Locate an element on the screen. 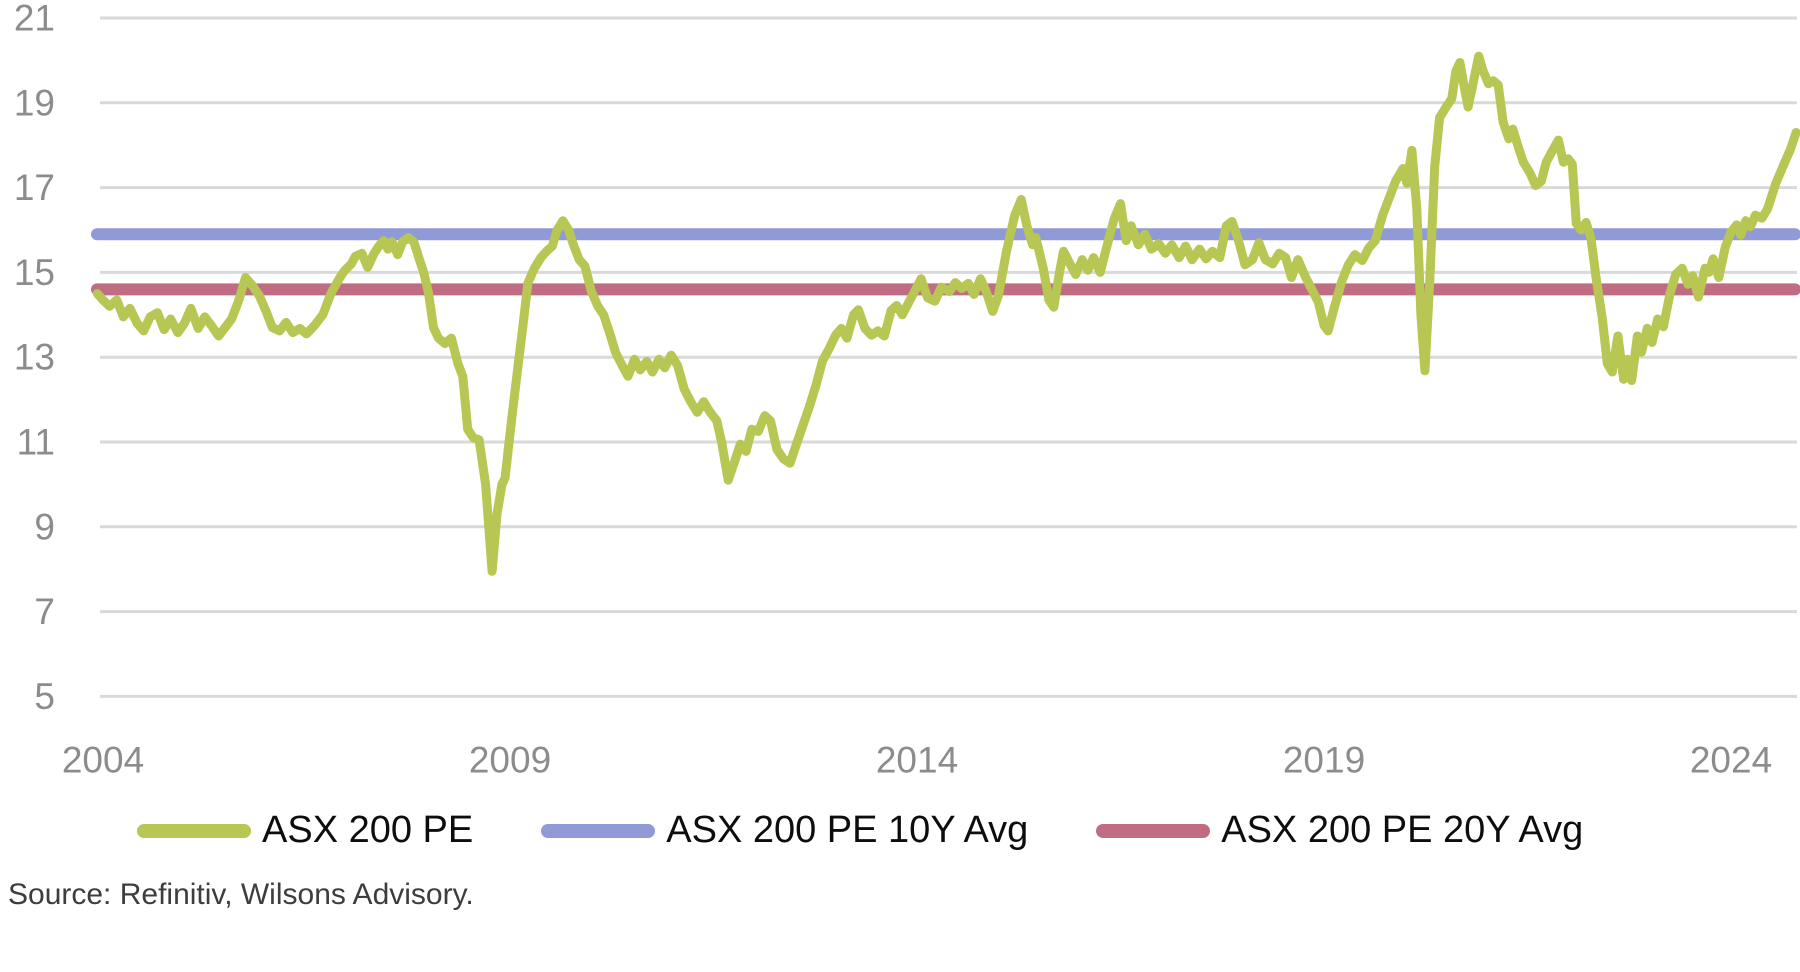 The width and height of the screenshot is (1800, 972). y-tick-label: 13 is located at coordinates (34, 357).